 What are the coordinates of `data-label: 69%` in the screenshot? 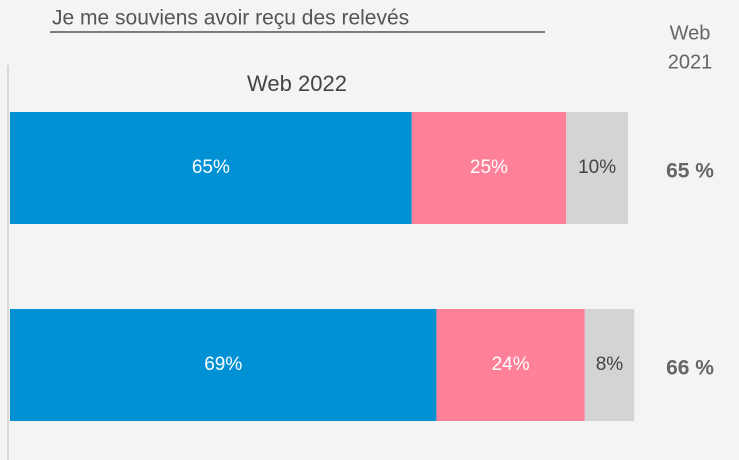 It's located at (223, 364).